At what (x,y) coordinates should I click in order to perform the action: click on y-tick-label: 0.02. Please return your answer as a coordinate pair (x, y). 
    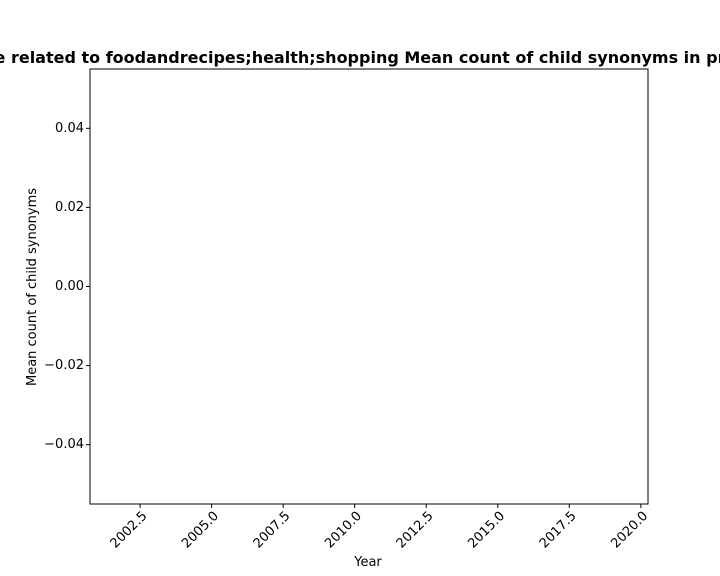
    Looking at the image, I should click on (69, 207).